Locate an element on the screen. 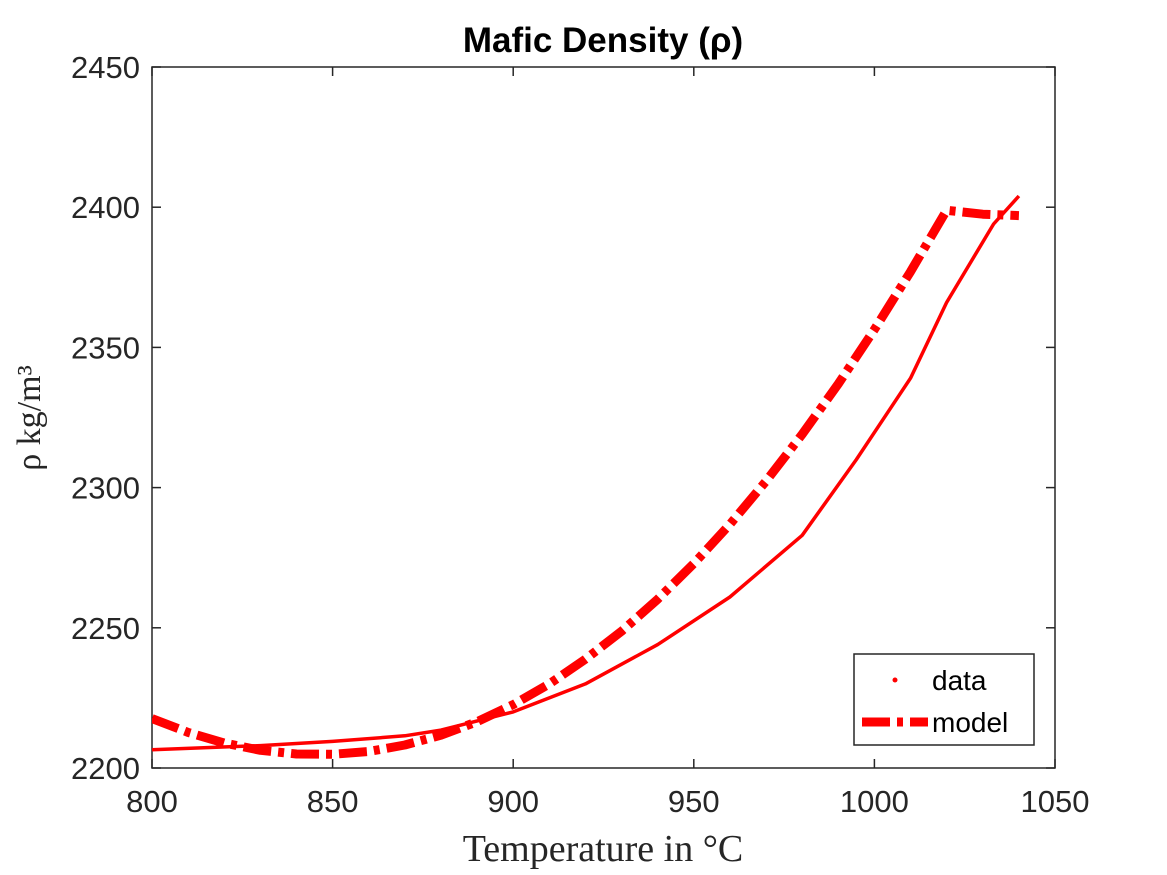 The width and height of the screenshot is (1167, 875). y-tick-label: 2450 is located at coordinates (105, 67).